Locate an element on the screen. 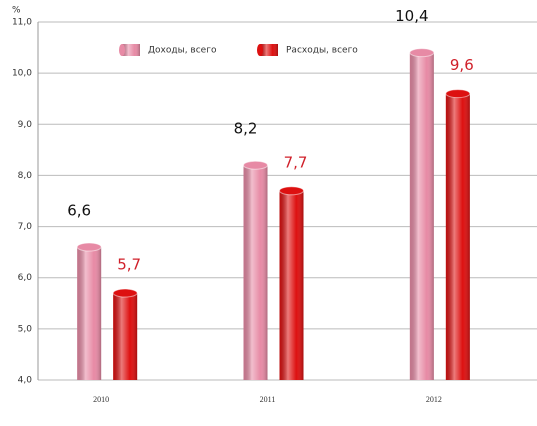 The width and height of the screenshot is (537, 426). x-tick-label: 2011 is located at coordinates (268, 399).